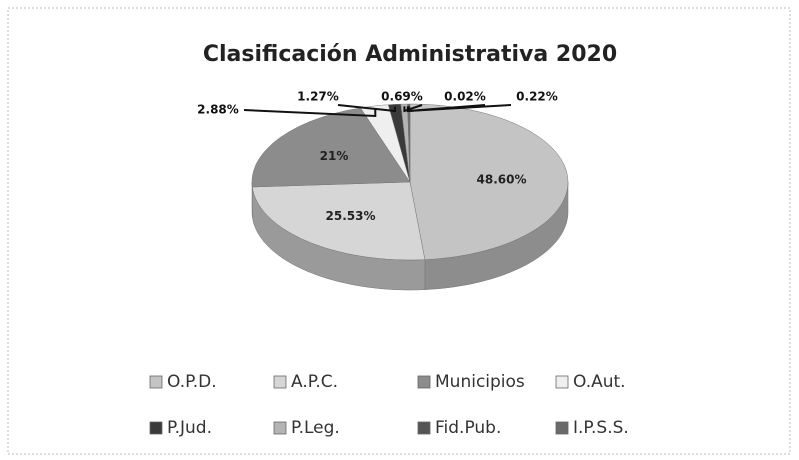 The height and width of the screenshot is (460, 799). I want to click on data-label: 0.69%, so click(402, 97).